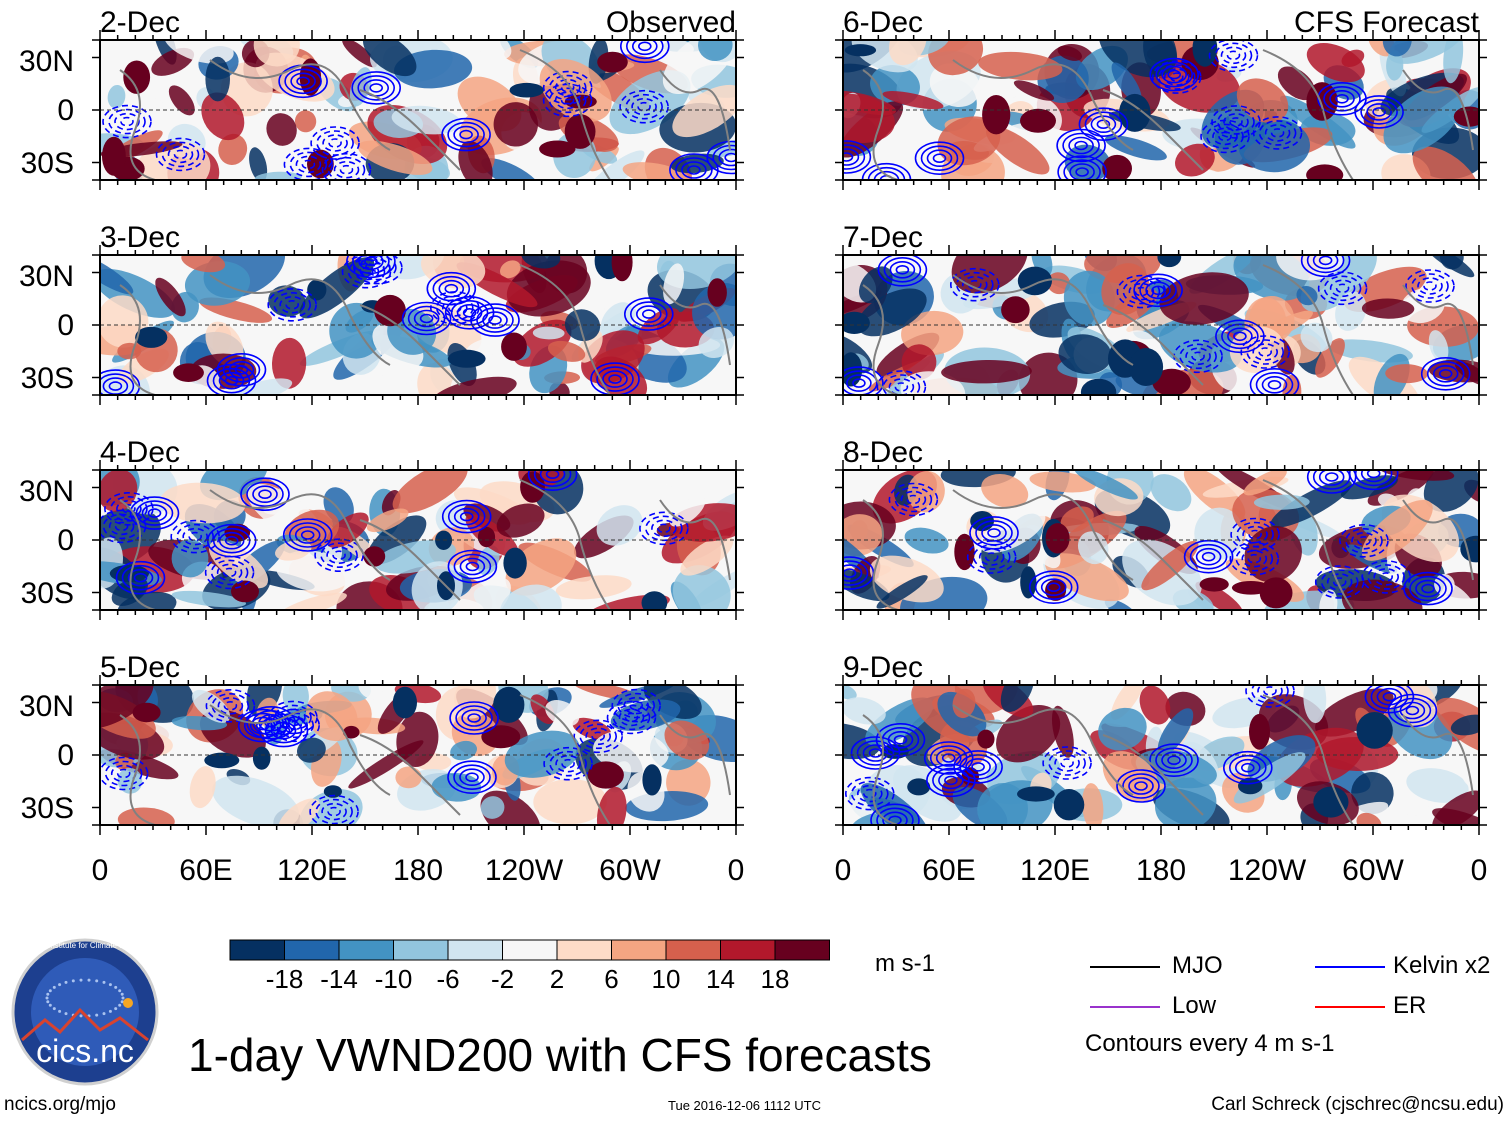 This screenshot has width=1510, height=1121. I want to click on legend-line-mjo, so click(1125, 967).